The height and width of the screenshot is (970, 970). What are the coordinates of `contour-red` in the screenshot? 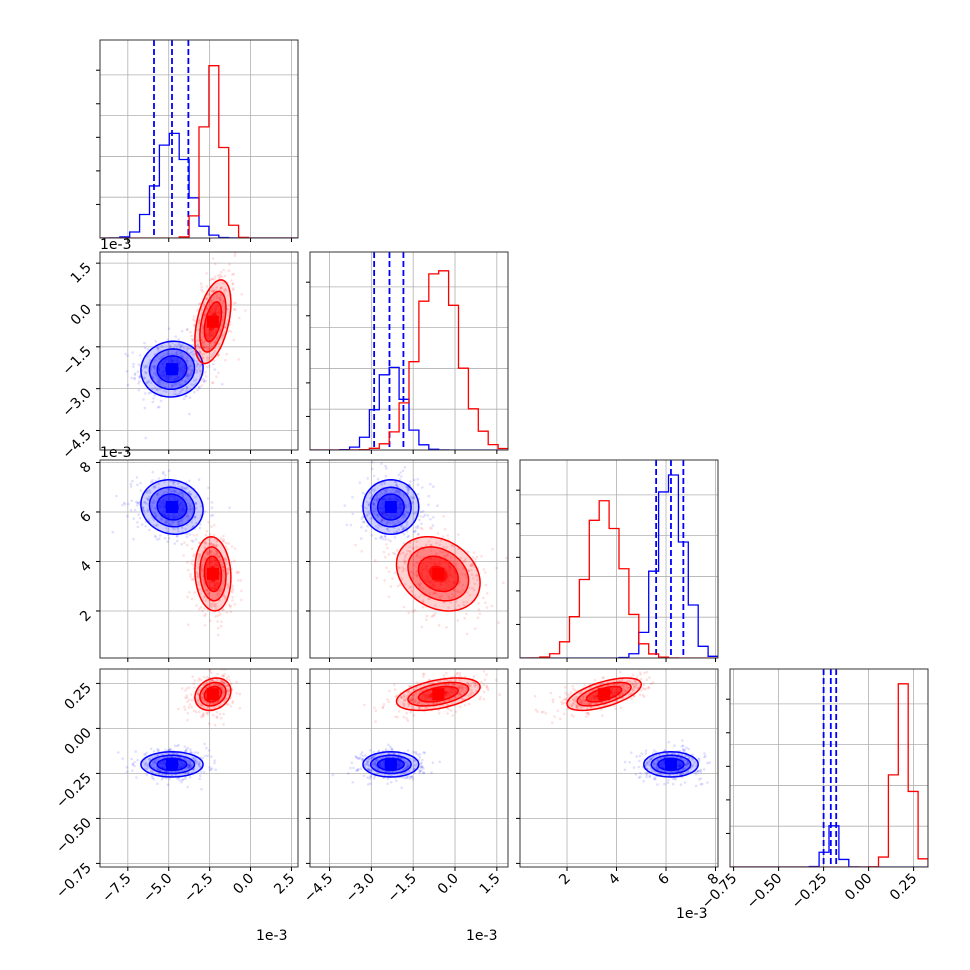 It's located at (438, 574).